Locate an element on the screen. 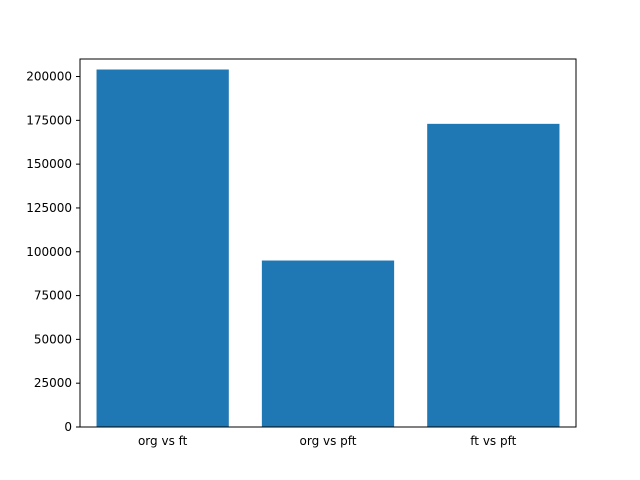 The width and height of the screenshot is (640, 480). y-tick-label: 100000 is located at coordinates (49, 252).